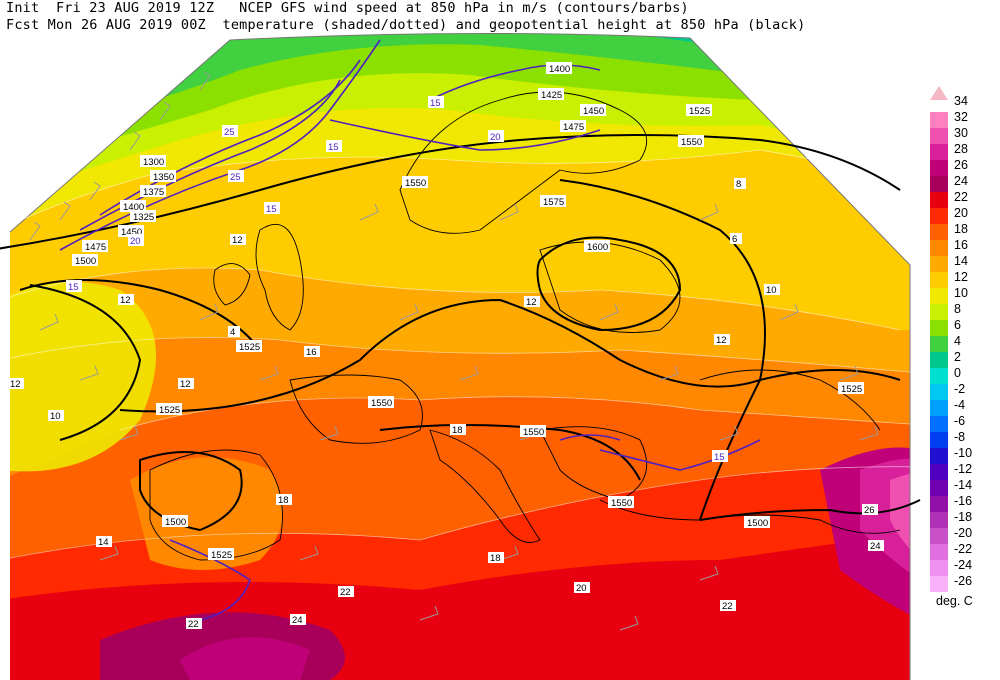  I want to click on legend-arrow-icon, so click(939, 93).